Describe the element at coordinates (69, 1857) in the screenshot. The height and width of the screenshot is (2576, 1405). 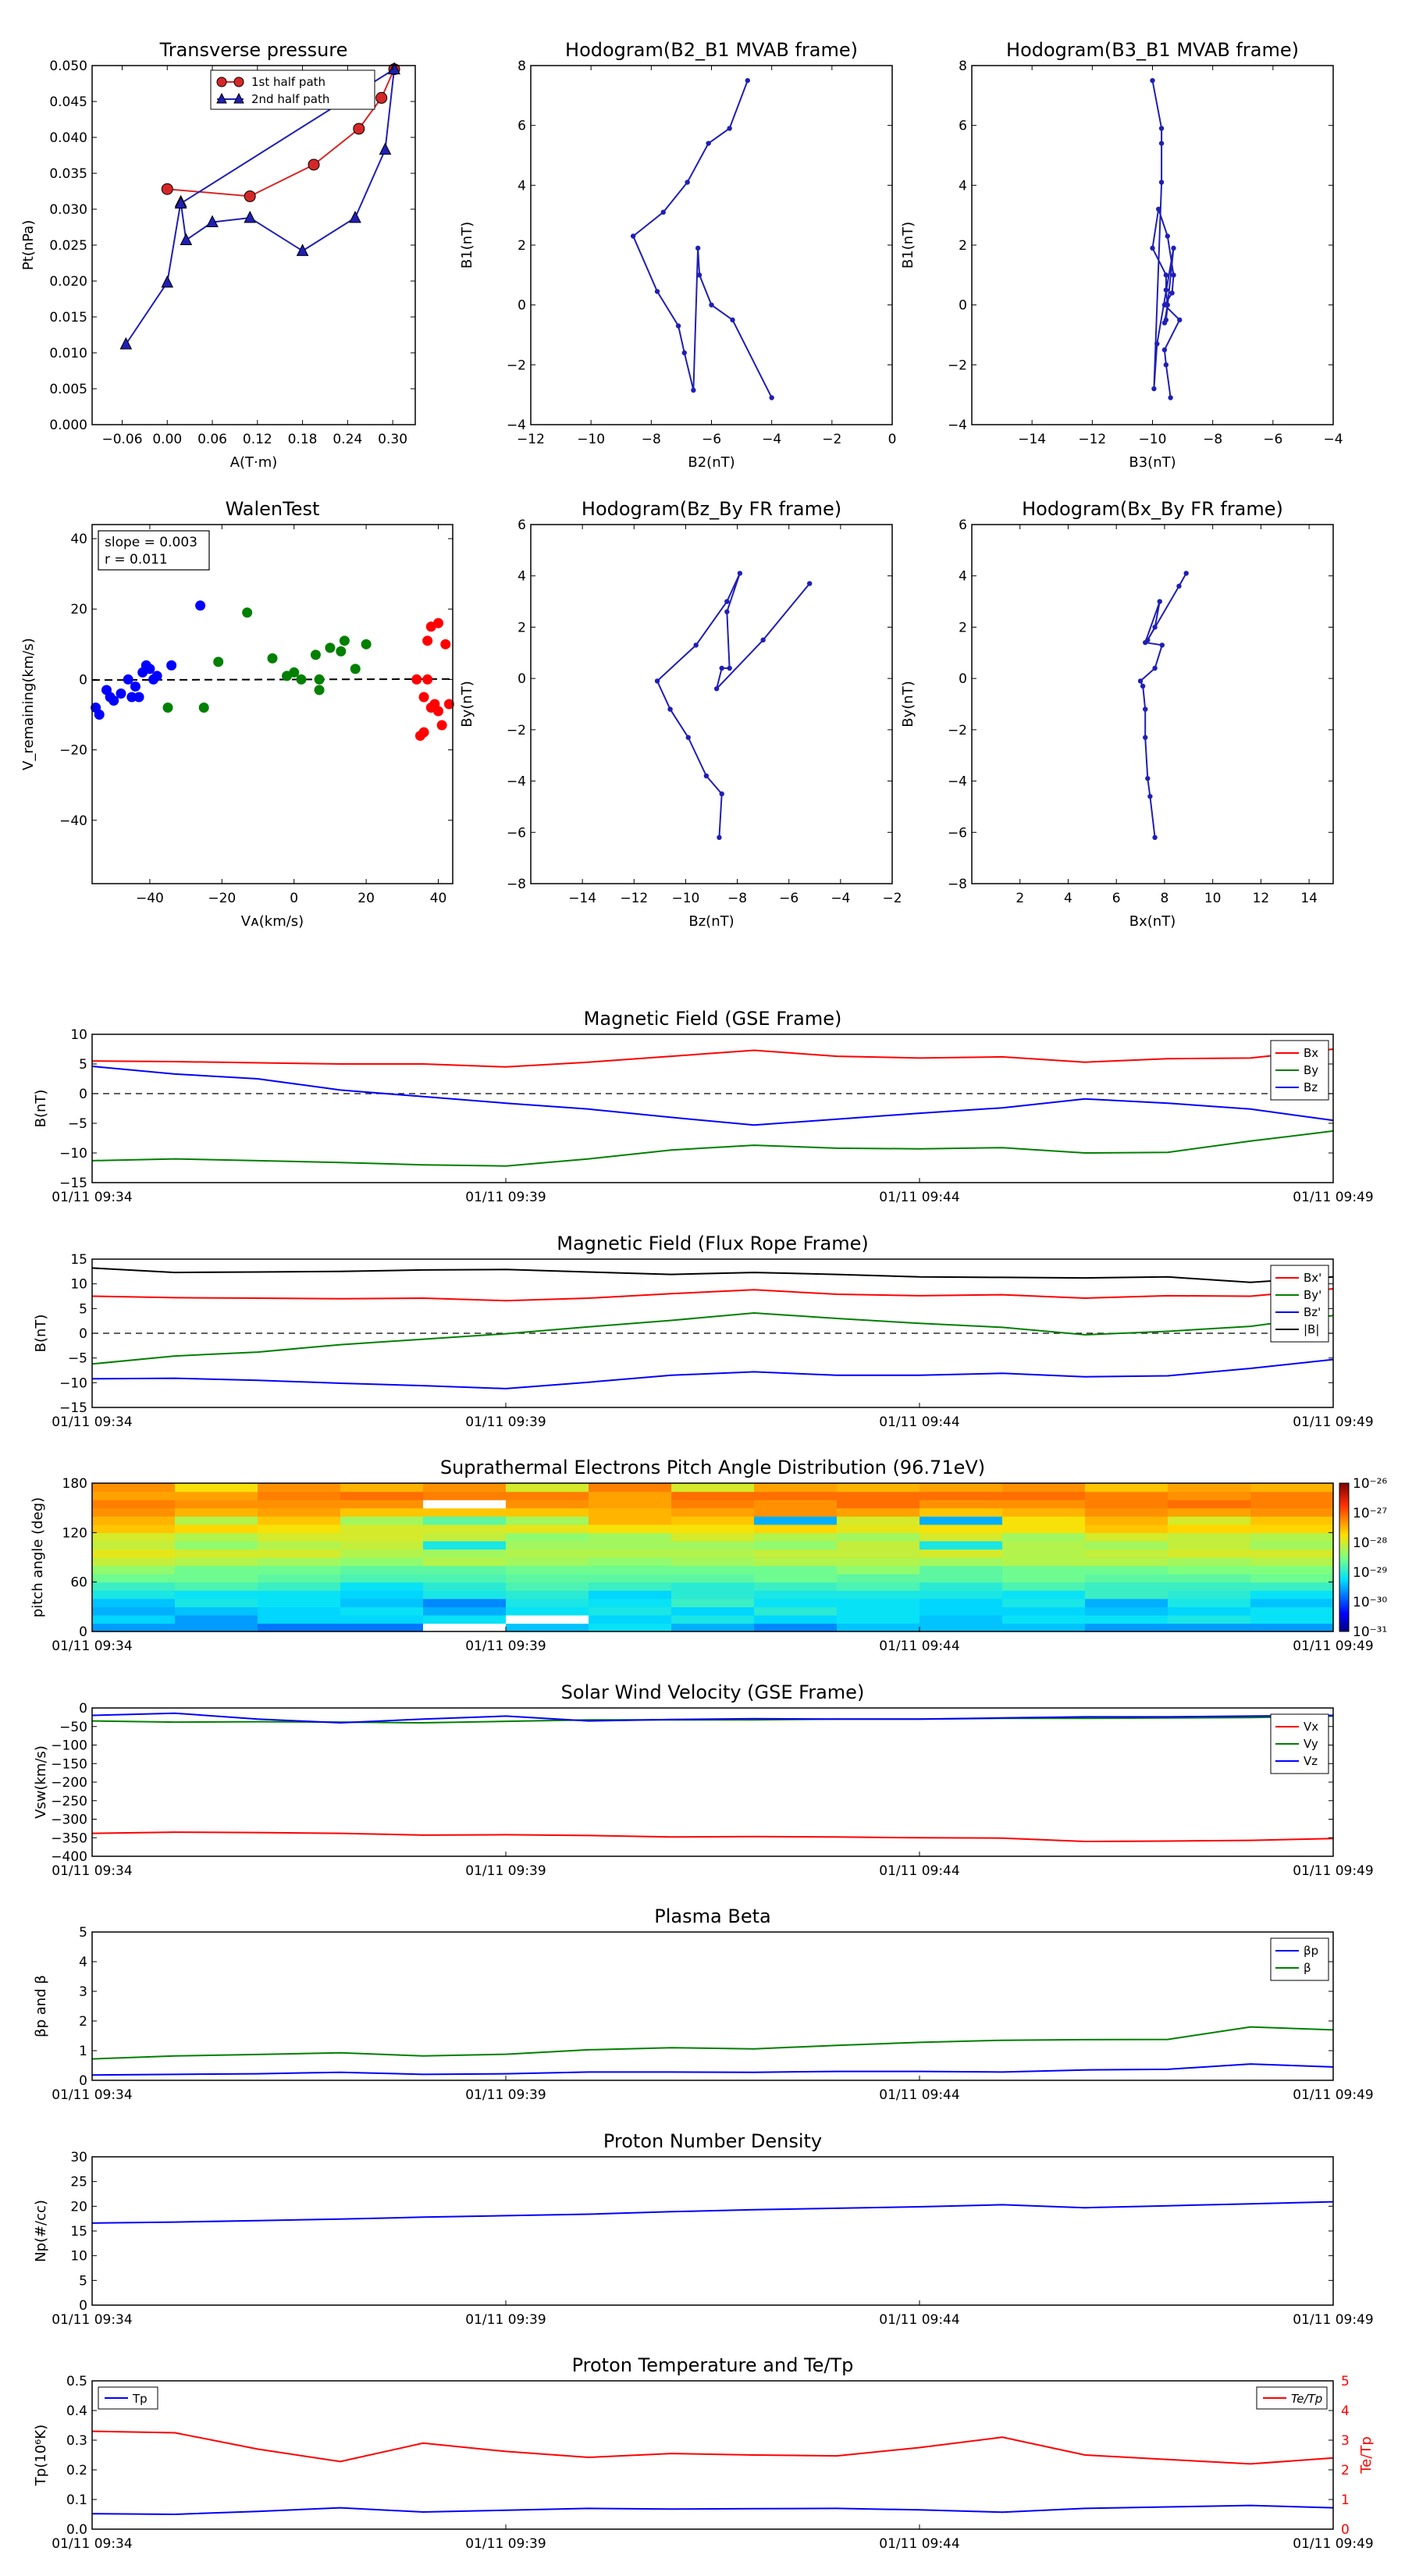
I see `ts3-ytick-label: −400` at that location.